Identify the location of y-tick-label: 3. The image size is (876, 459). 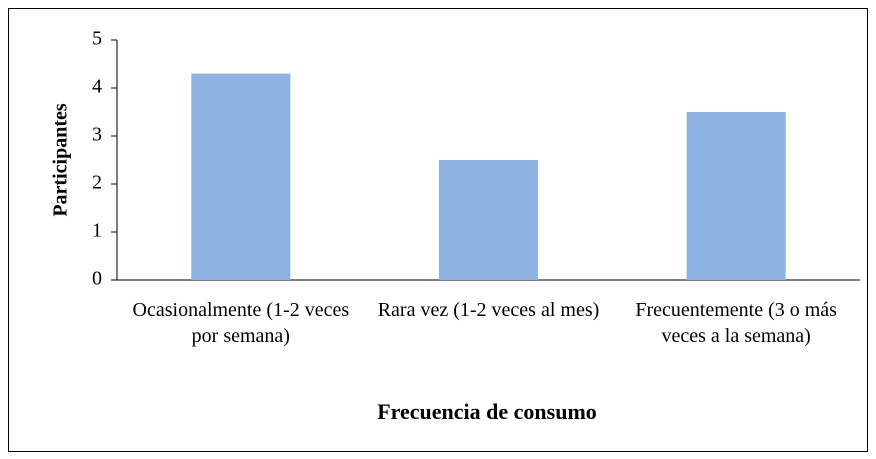
(97, 135).